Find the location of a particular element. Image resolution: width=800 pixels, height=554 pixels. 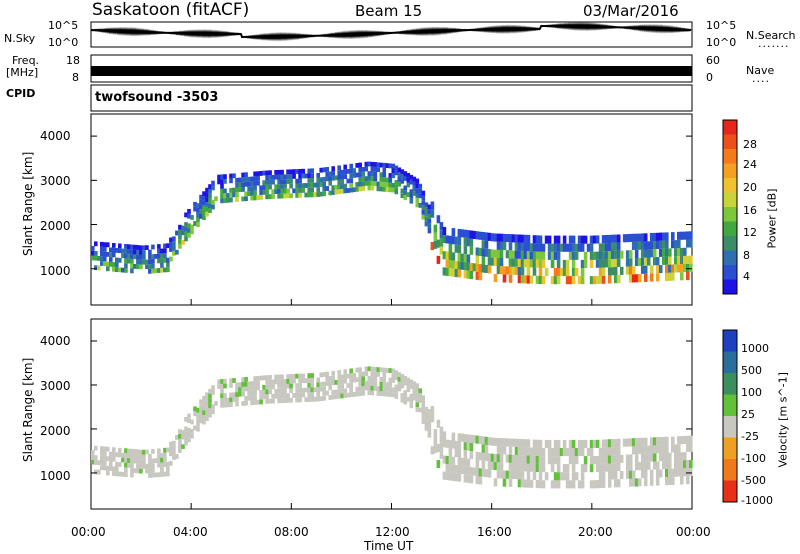

power-colorbar-swatch is located at coordinates (730, 156).